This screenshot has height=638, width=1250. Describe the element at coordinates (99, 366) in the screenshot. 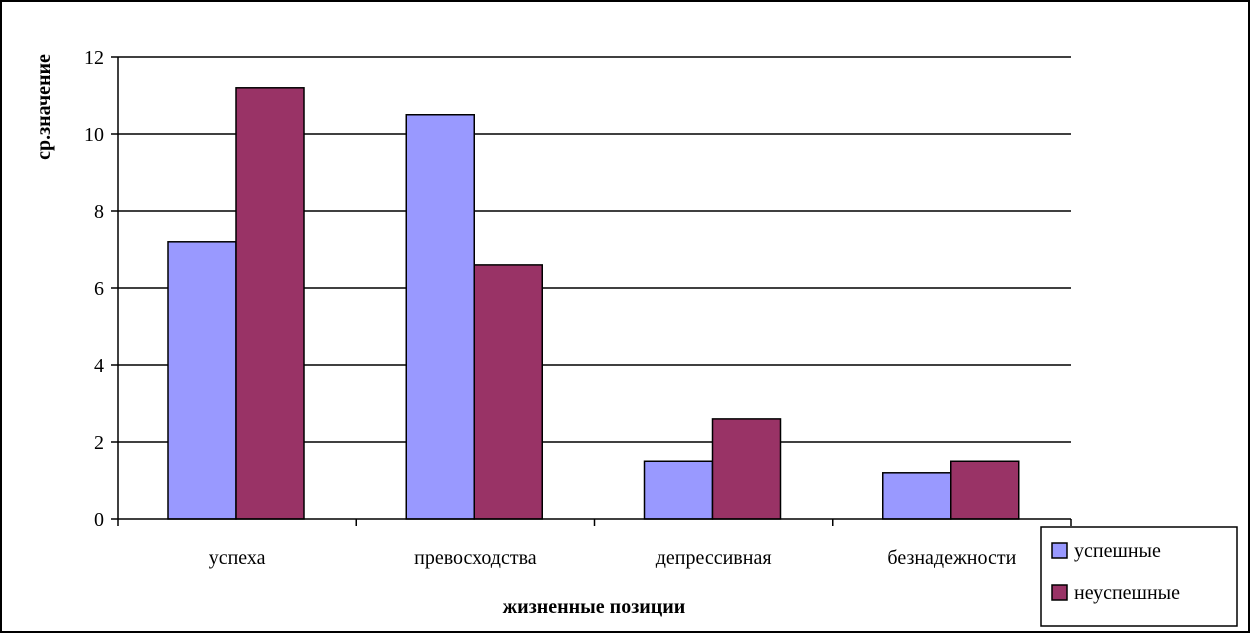

I see `y-tick-label: 4` at that location.